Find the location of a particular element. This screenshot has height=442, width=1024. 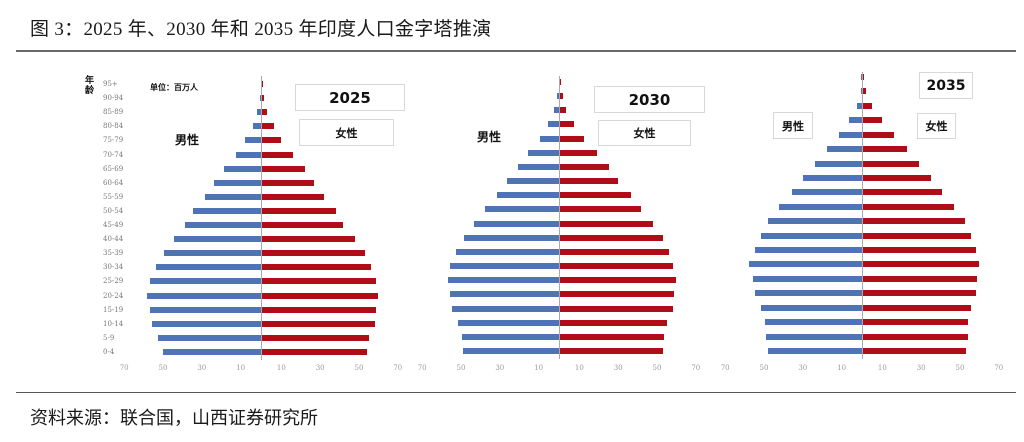

male-label-2025: 男性 is located at coordinates (187, 140).